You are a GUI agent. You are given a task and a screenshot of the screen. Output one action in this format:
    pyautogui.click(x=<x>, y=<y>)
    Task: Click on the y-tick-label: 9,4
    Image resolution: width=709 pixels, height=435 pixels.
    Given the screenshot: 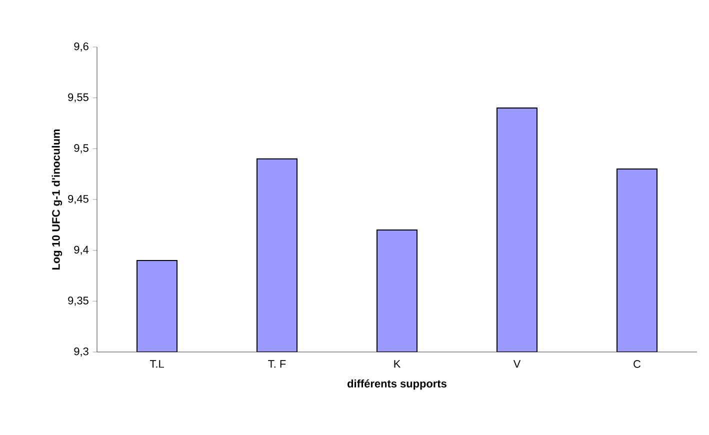 What is the action you would take?
    pyautogui.click(x=81, y=250)
    